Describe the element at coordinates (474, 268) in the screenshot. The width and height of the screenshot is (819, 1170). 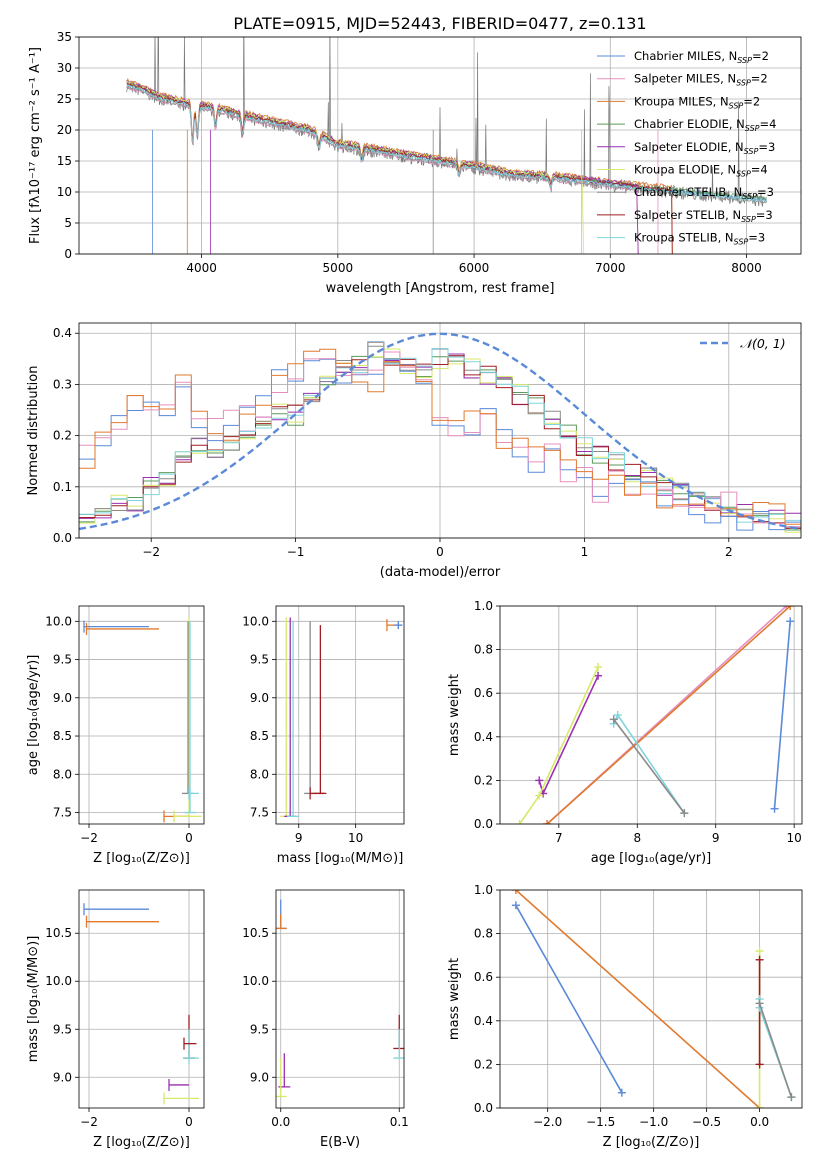
I see `x-tick-label: 6000` at that location.